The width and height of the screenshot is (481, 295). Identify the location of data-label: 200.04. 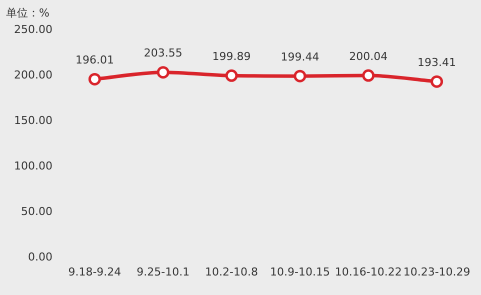
(368, 56).